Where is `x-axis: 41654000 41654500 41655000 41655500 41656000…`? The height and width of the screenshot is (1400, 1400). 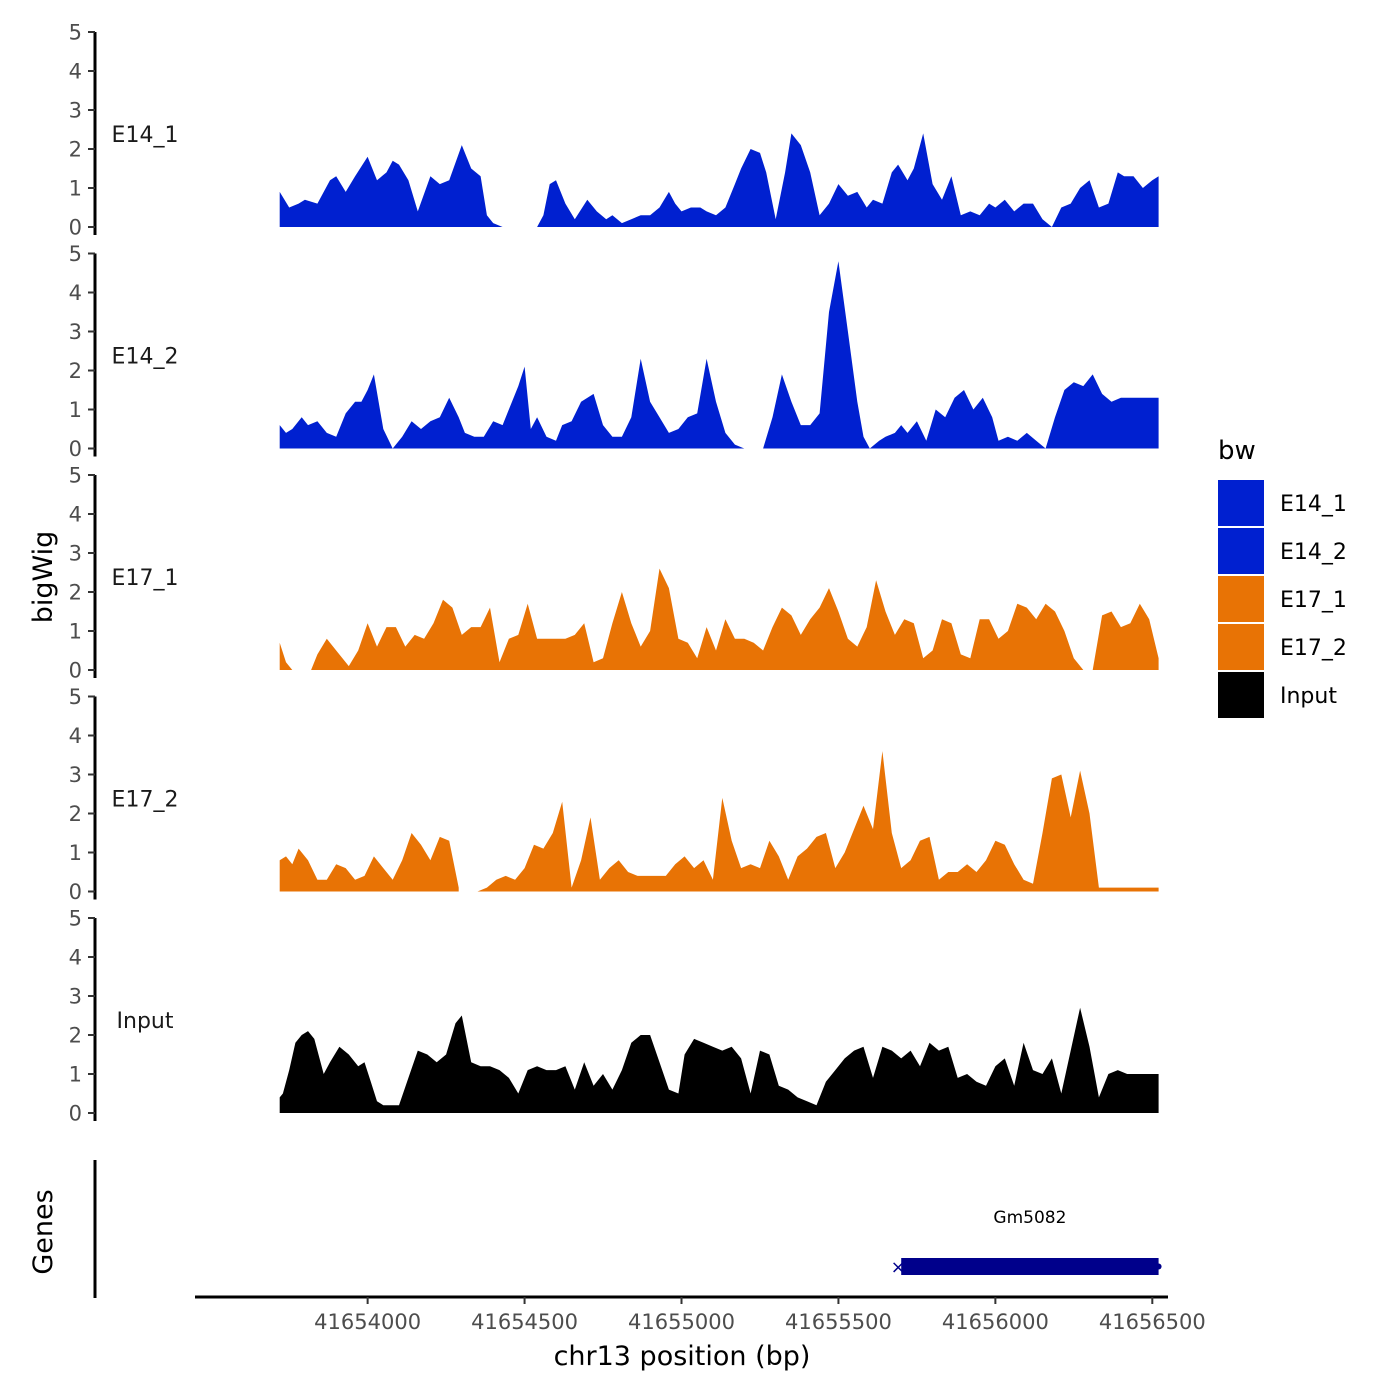 x-axis: 41654000 41654500 41655000 41655500 41656000… is located at coordinates (700, 1314).